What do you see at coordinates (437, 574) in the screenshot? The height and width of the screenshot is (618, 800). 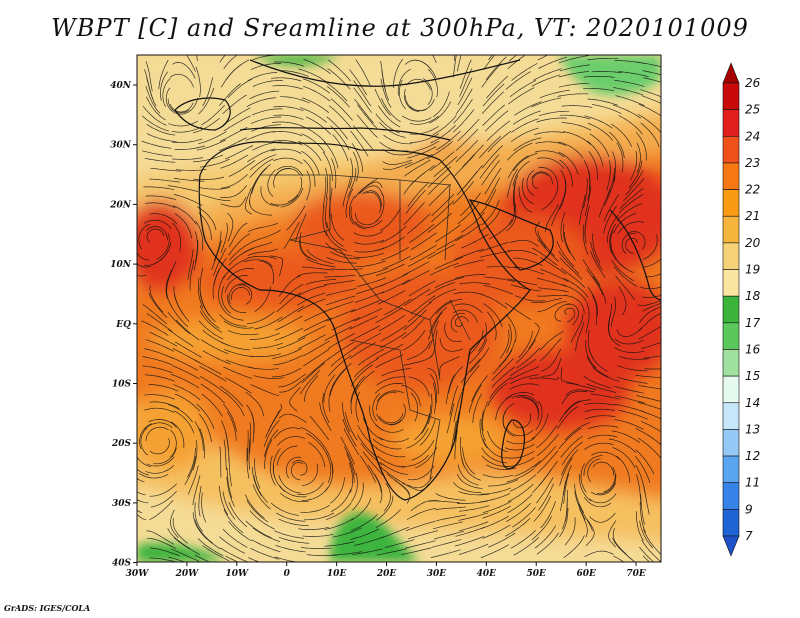 I see `lon-label: 30E` at bounding box center [437, 574].